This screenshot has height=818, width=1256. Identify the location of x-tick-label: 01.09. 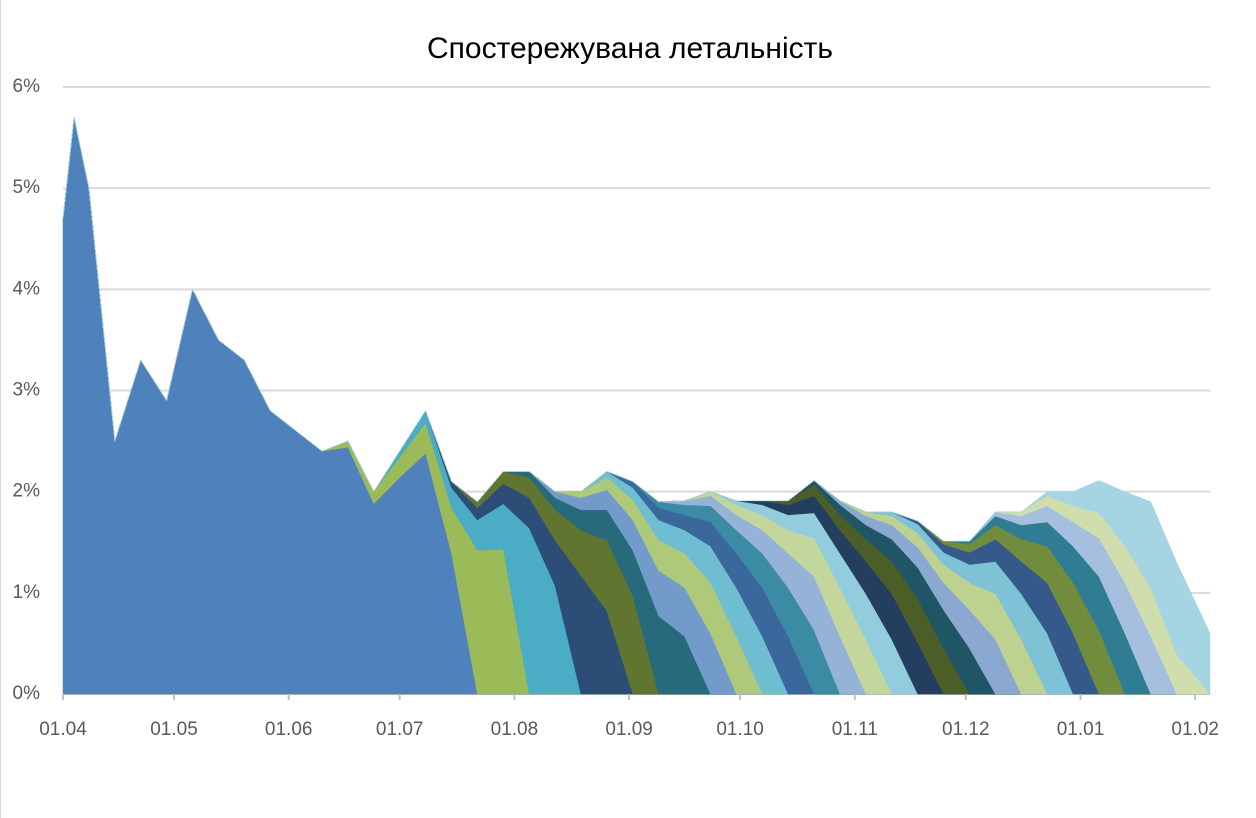
(629, 729).